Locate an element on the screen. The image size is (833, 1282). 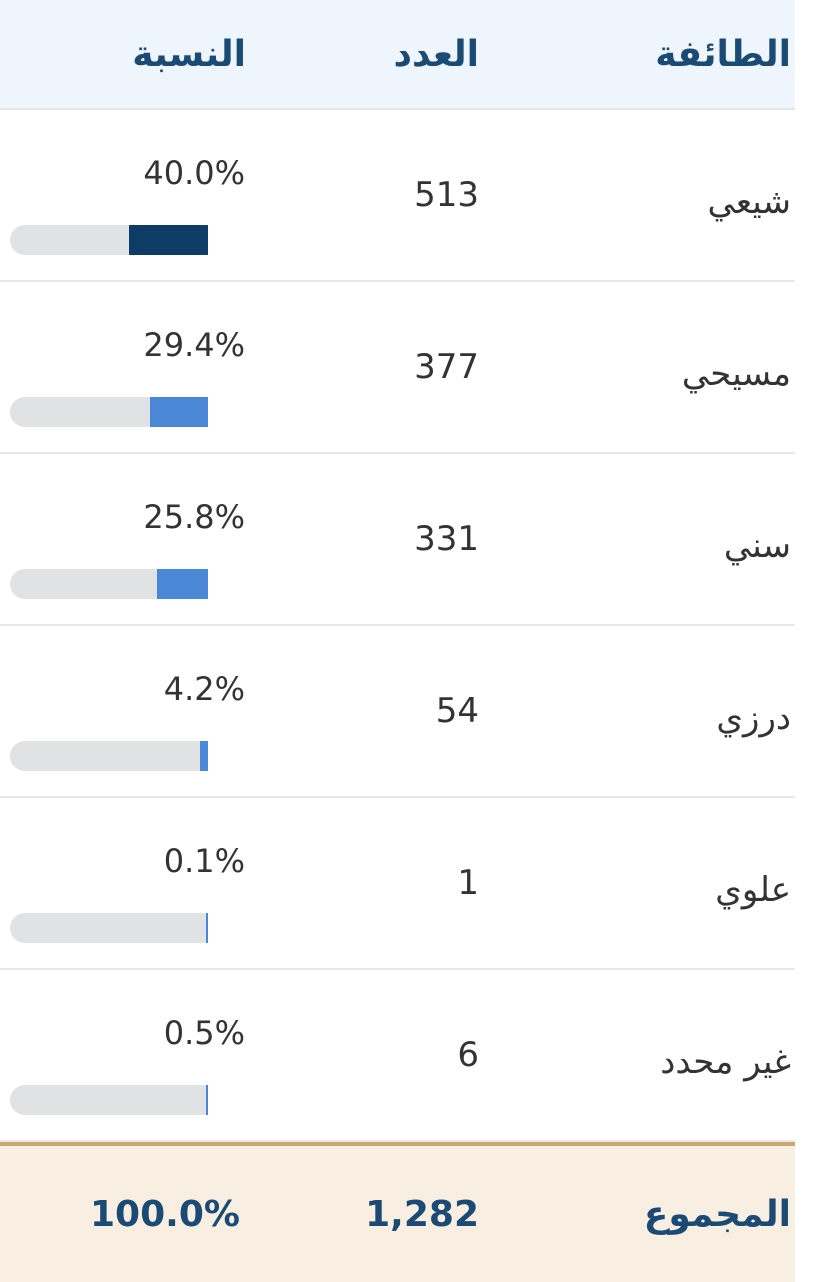
total-label: المجموع is located at coordinates (717, 1214).